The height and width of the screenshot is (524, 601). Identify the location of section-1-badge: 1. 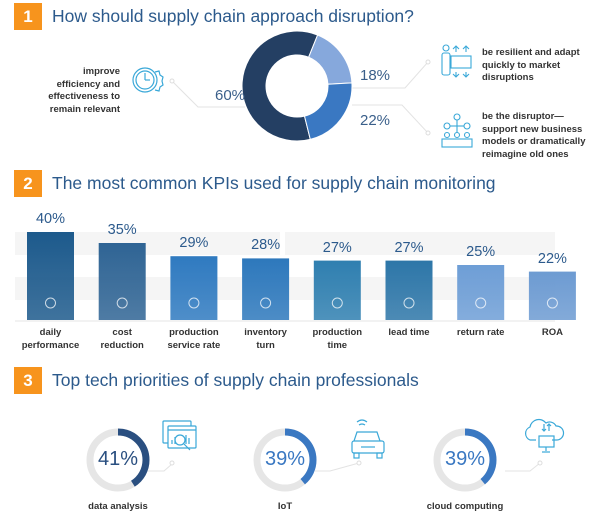
(28, 16).